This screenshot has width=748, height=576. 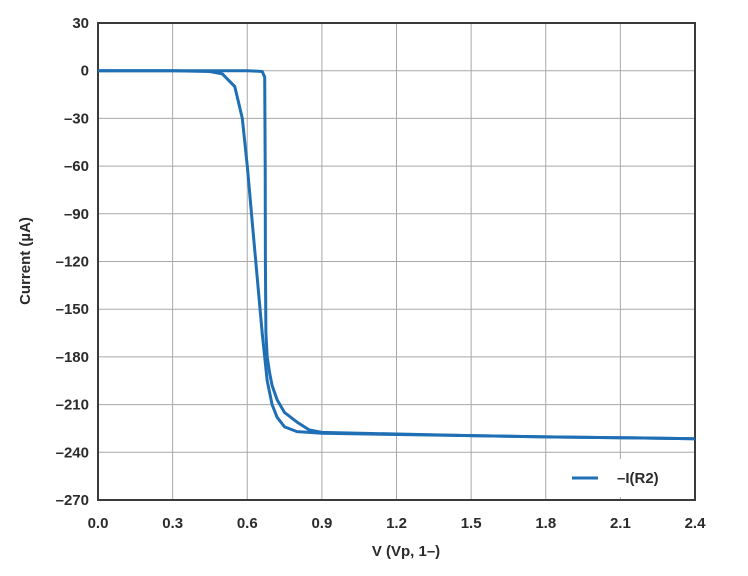 I want to click on x-tick-label: 1.5, so click(x=471, y=523).